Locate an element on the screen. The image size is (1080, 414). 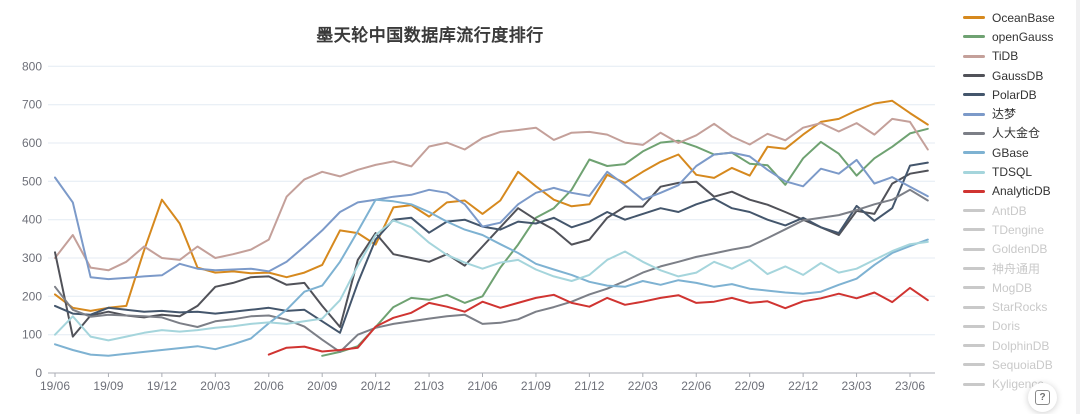
legend-item-StarRocks: StarRocks is located at coordinates (1019, 306).